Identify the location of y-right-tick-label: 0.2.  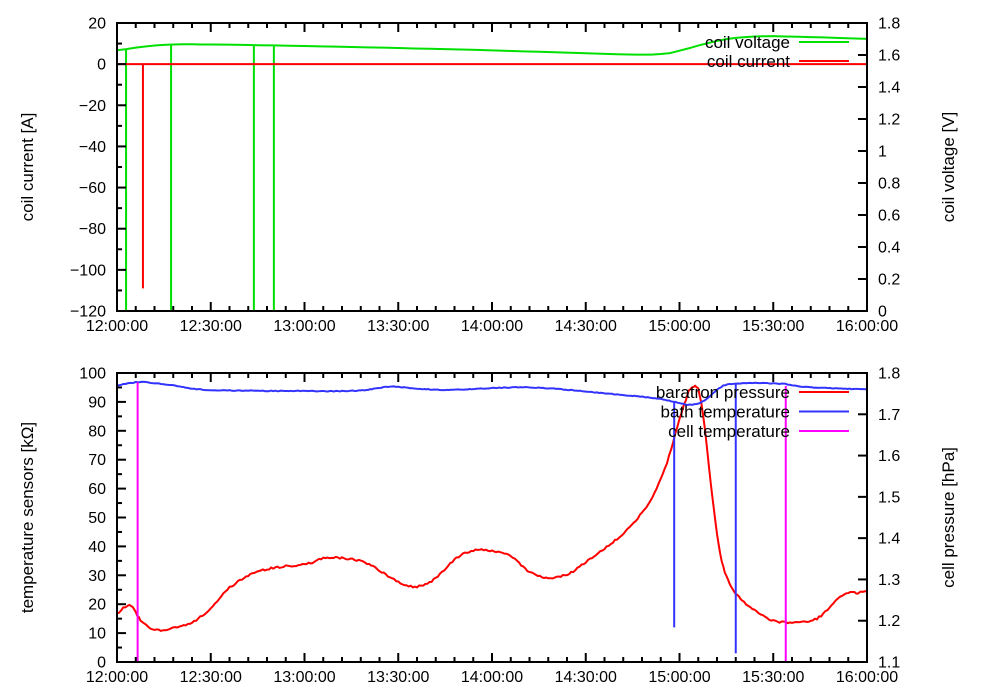
(889, 280).